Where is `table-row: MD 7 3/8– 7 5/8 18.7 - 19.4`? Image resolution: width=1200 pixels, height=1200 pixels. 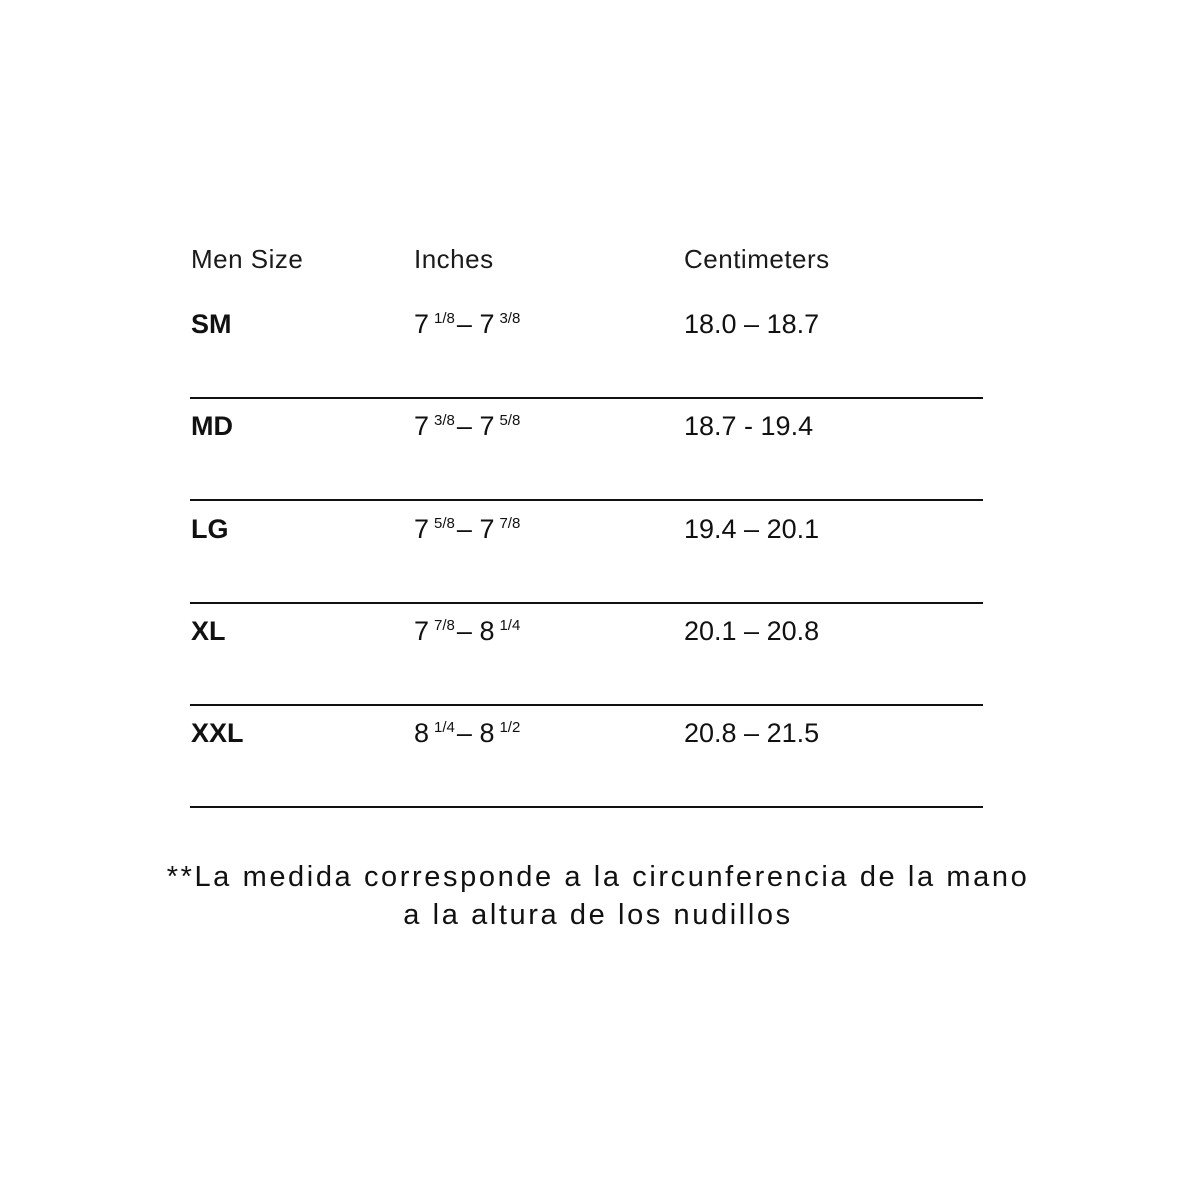 table-row: MD 7 3/8– 7 5/8 18.7 - 19.4 is located at coordinates (586, 450).